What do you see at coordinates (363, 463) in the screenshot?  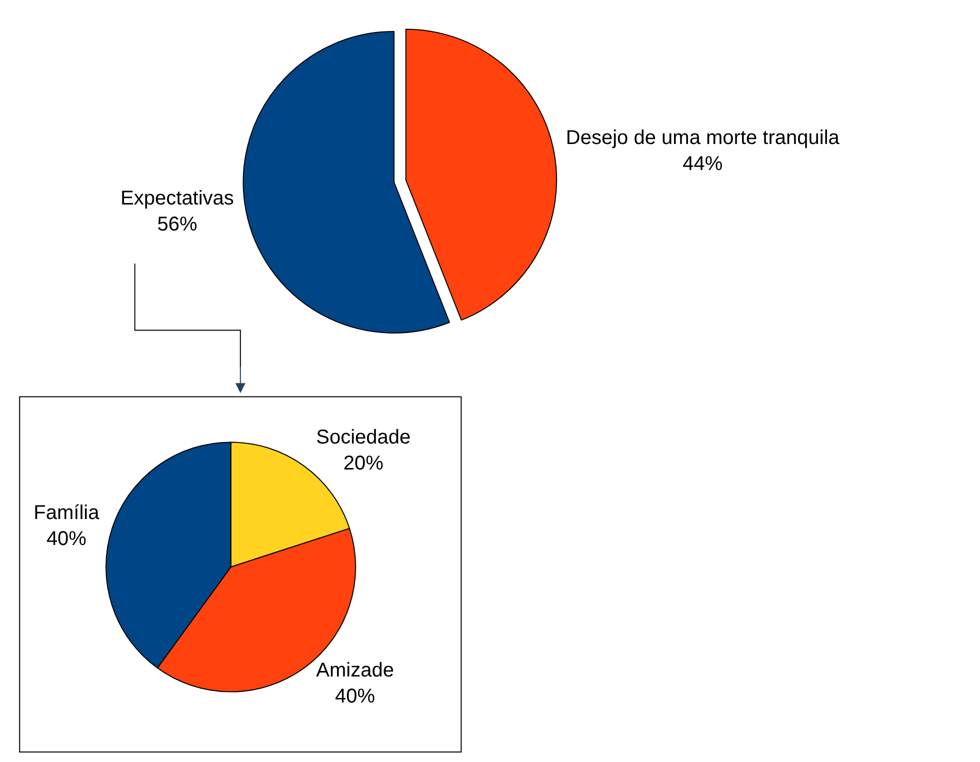 I see `data-label: 20%` at bounding box center [363, 463].